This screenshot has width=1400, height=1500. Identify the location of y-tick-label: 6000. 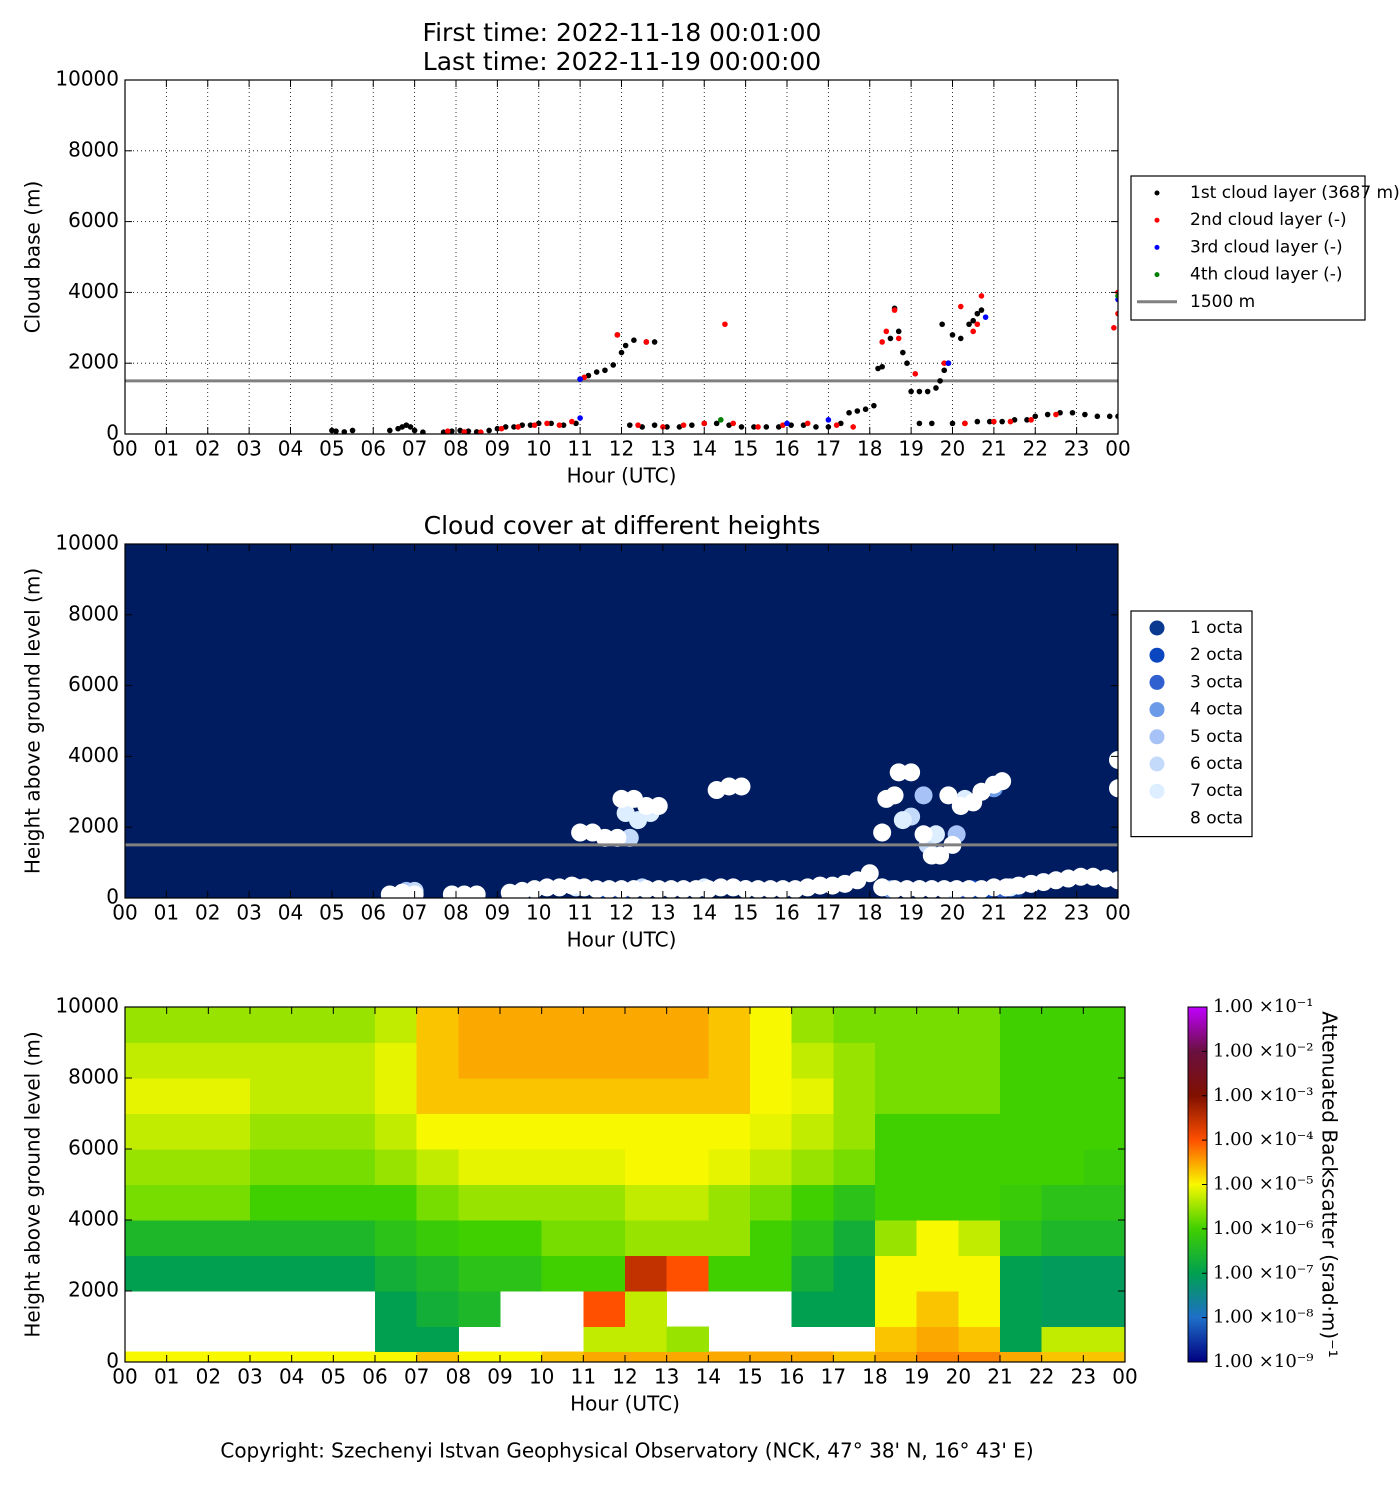
(93, 1148).